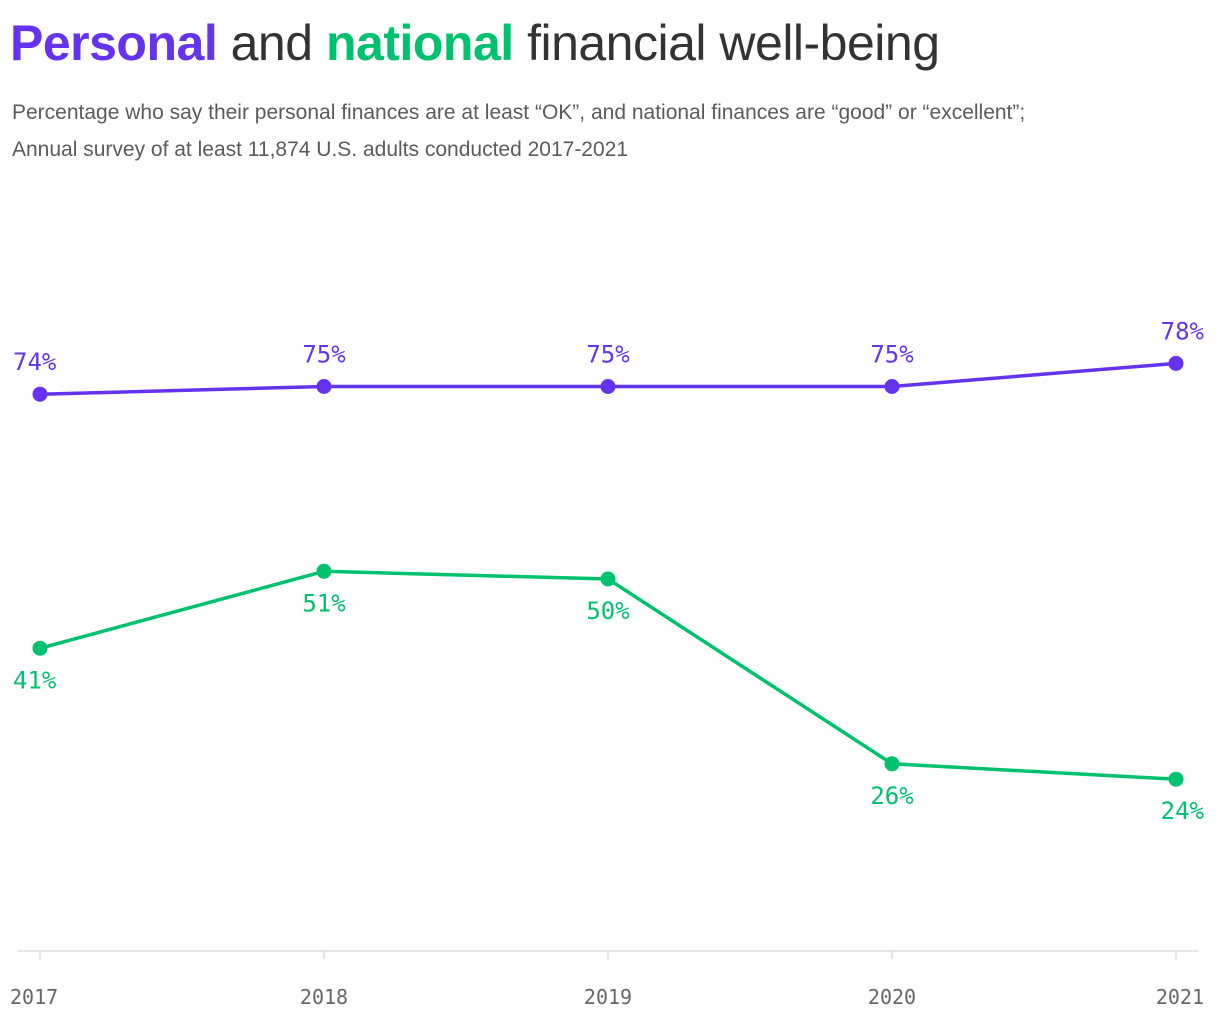 The image size is (1220, 1020). I want to click on data-label-1-2018: 51%, so click(324, 603).